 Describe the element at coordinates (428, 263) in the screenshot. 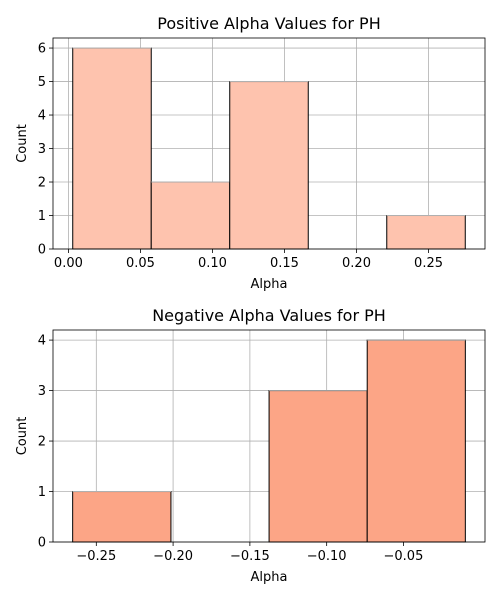

I see `x-tick-label: 0.25` at that location.